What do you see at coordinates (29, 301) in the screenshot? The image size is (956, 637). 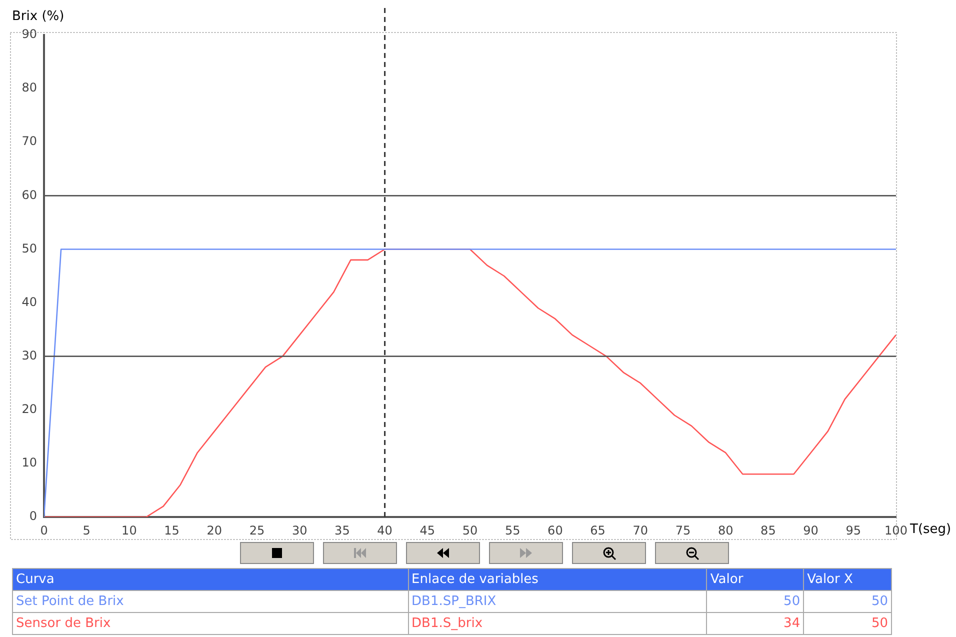 I see `y-tick-label: 40` at bounding box center [29, 301].